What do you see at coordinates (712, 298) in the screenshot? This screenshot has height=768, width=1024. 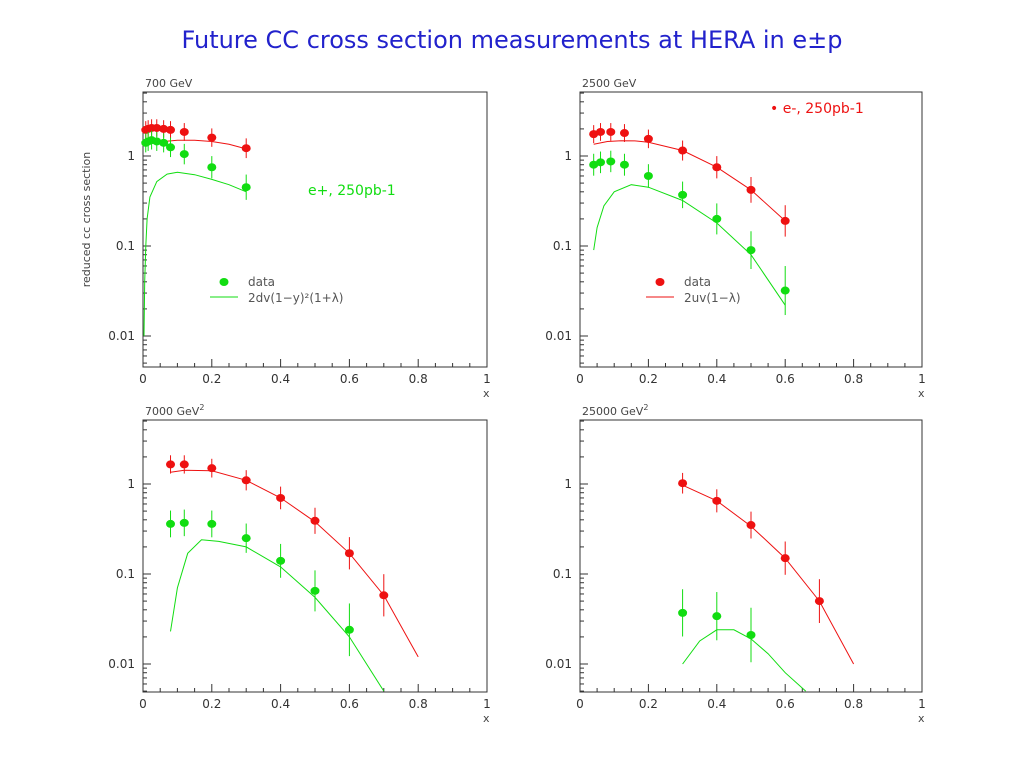 I see `legend-model-label: 2uv(1−λ)` at bounding box center [712, 298].